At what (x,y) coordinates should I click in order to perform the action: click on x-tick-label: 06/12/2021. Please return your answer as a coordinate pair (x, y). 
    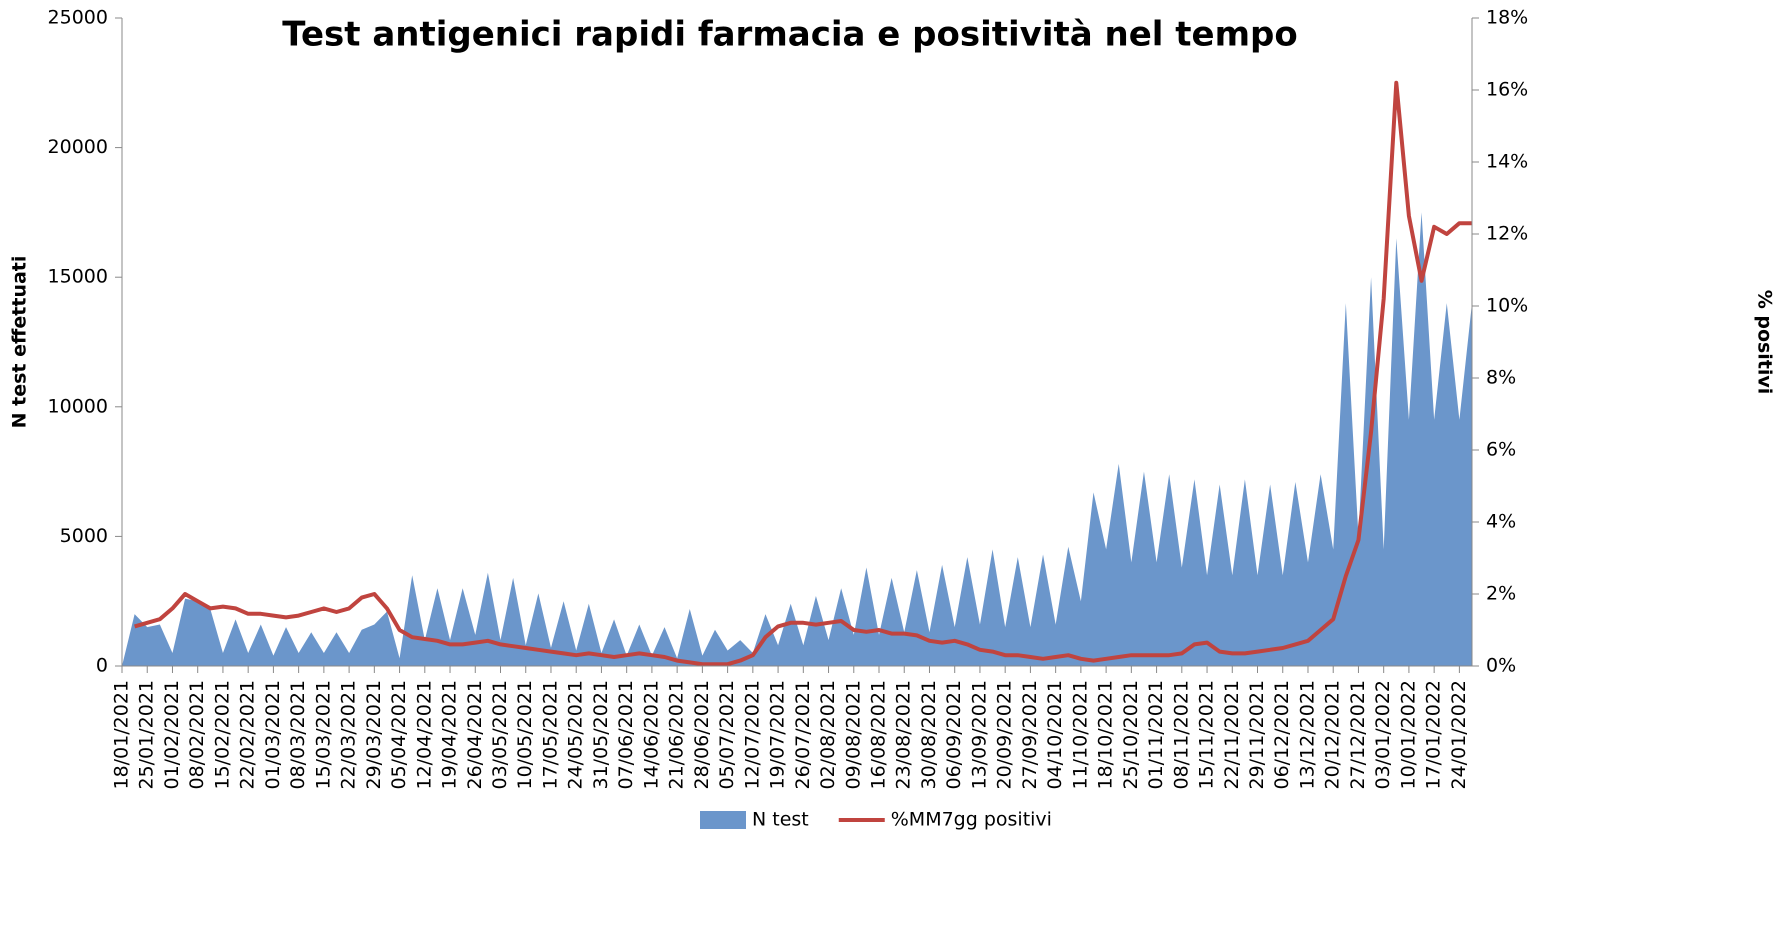
    Looking at the image, I should click on (1282, 735).